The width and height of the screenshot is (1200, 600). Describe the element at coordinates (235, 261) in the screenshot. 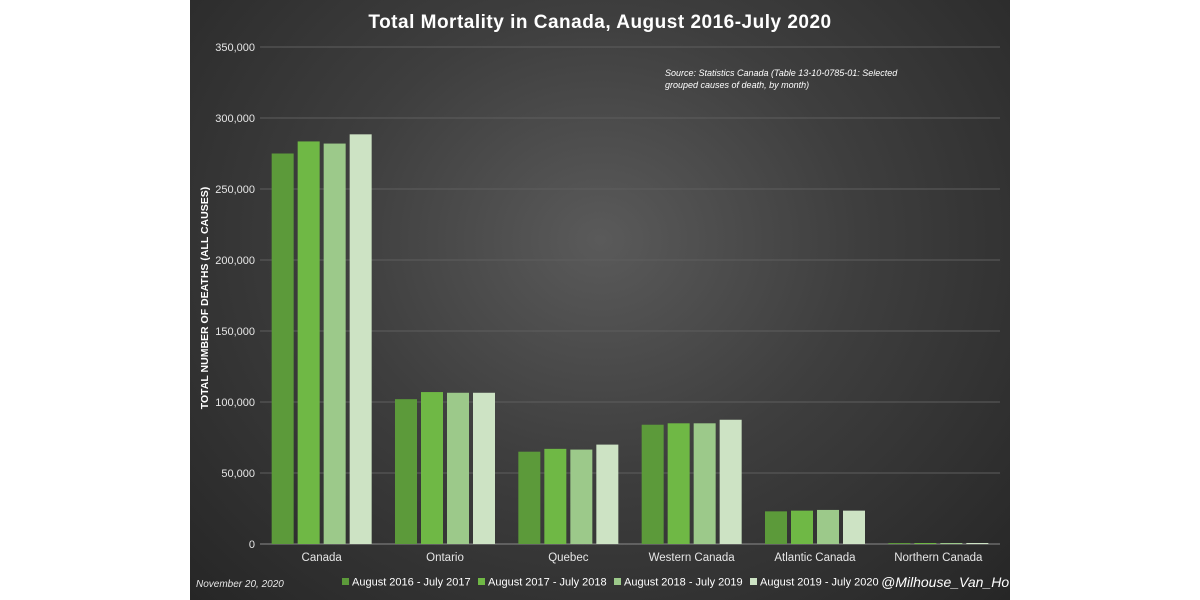

I see `y-tick-label: 200,000` at that location.